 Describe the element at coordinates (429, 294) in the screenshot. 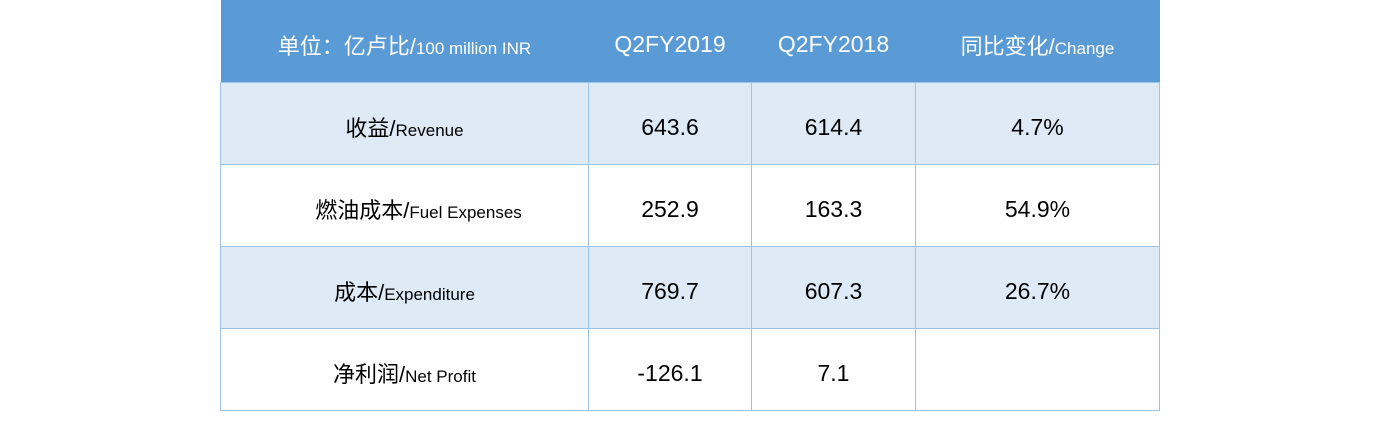

I see `row-label-en: Expenditure` at that location.